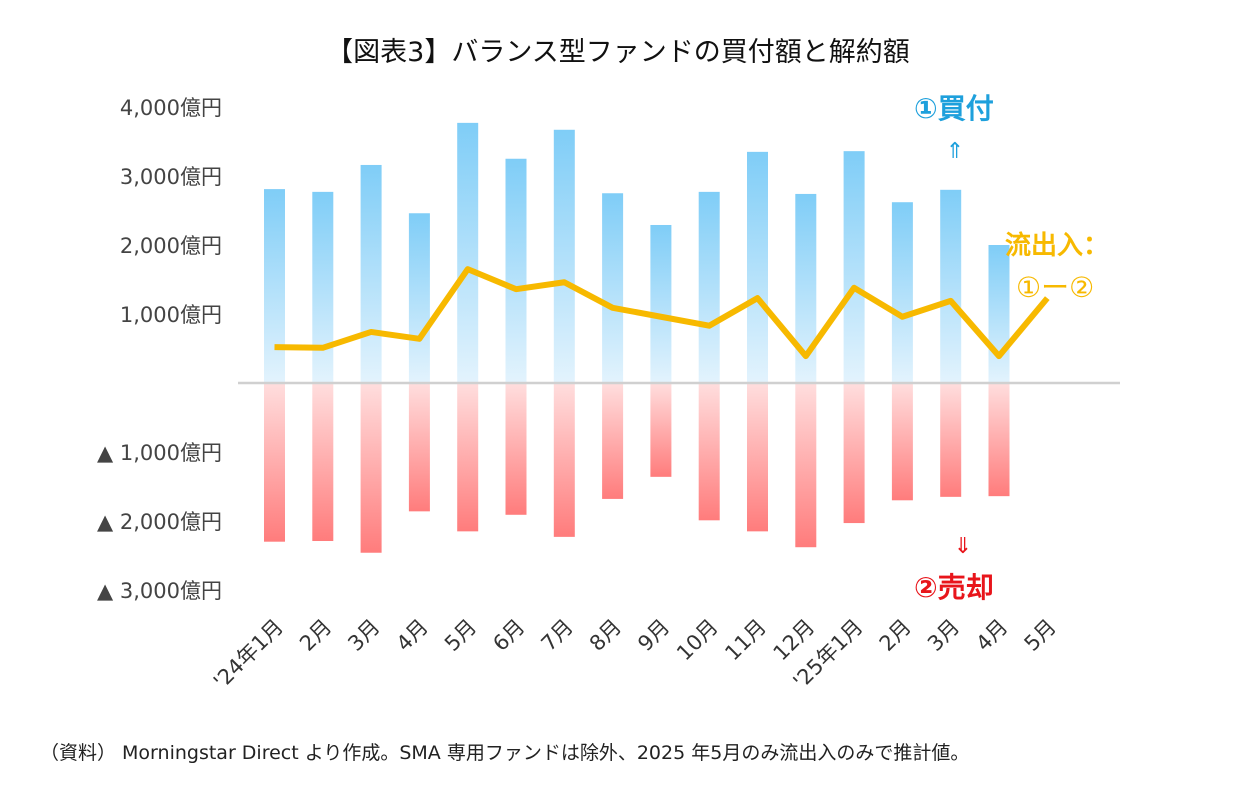 This screenshot has width=1236, height=799. What do you see at coordinates (248, 654) in the screenshot?
I see `x-tick-label: '24年1月` at bounding box center [248, 654].